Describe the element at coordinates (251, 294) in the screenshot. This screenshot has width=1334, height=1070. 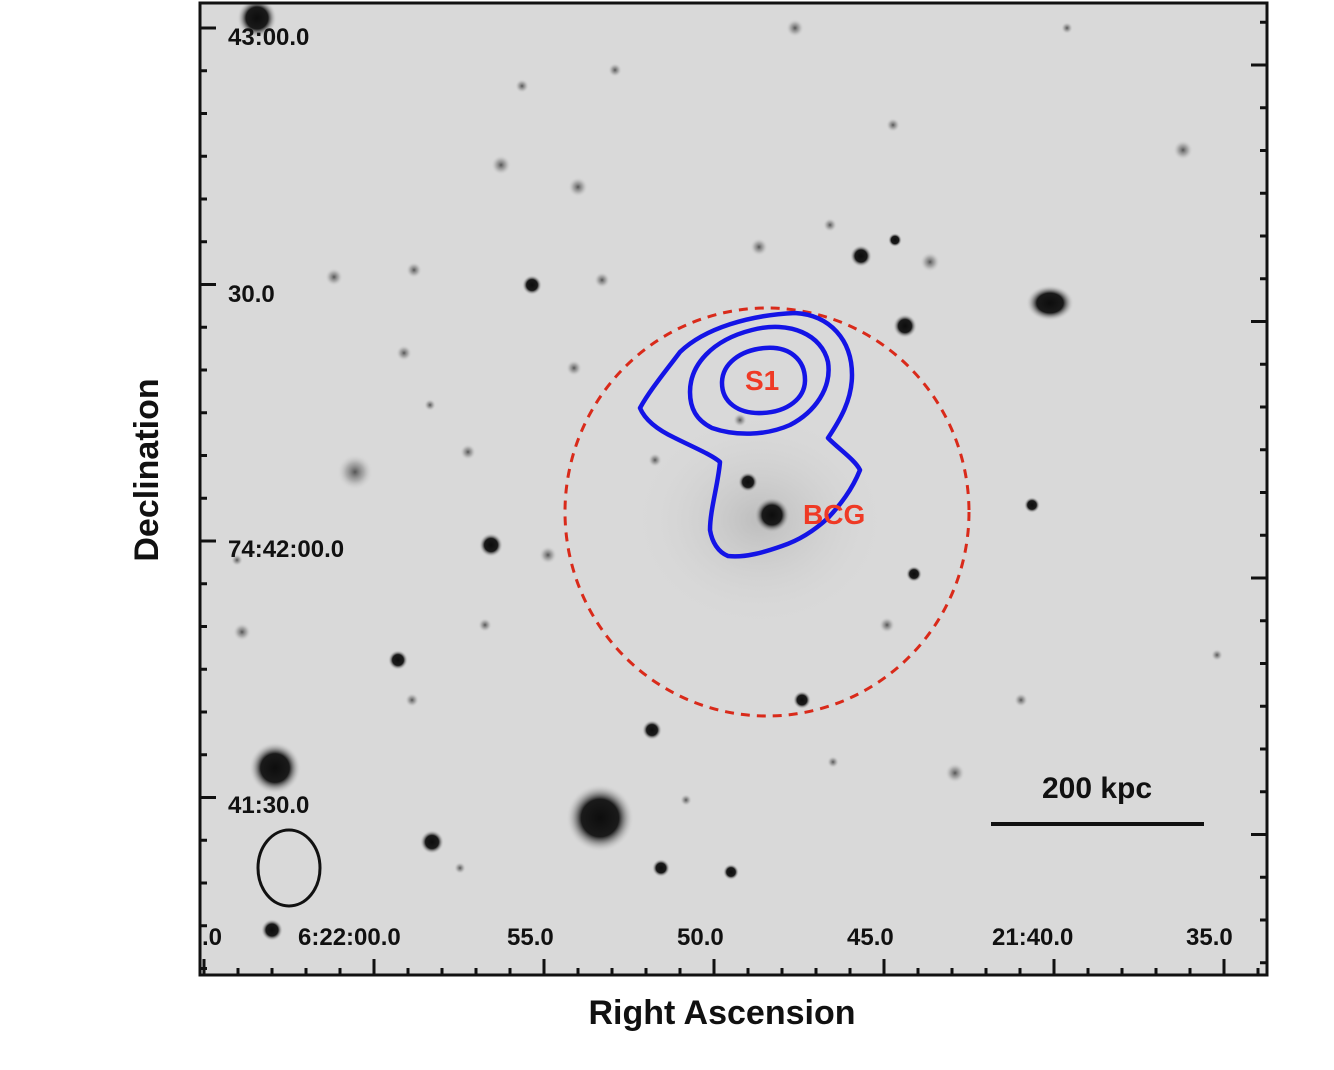
I see `y-tick-label: 30.0` at that location.